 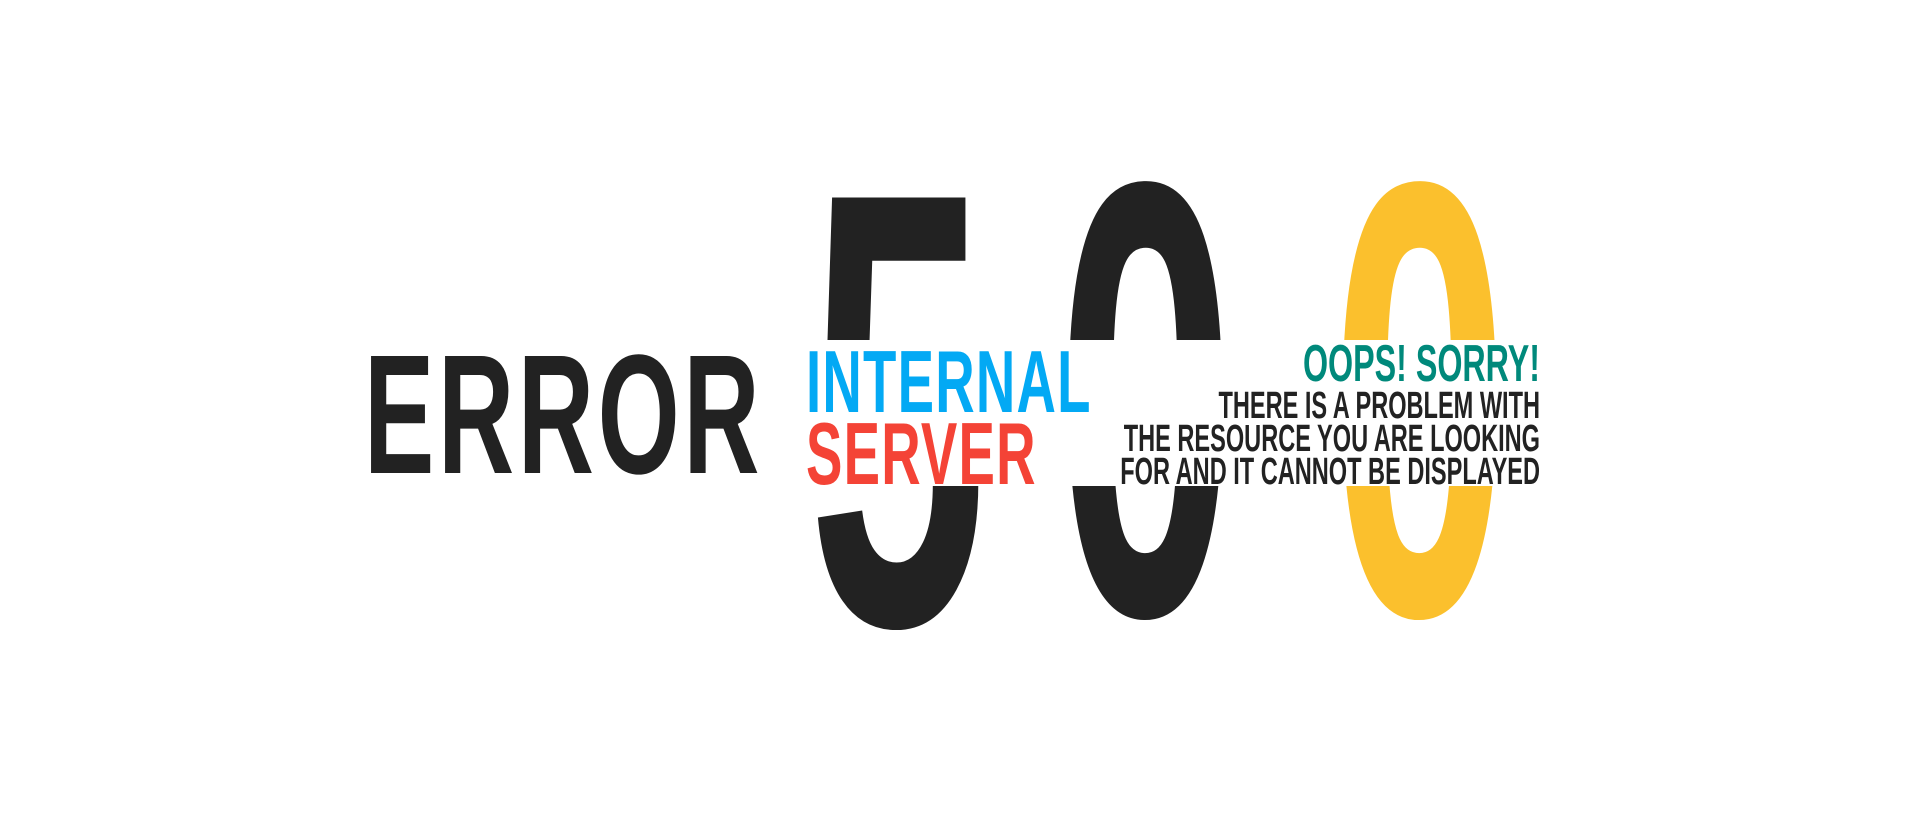 I want to click on error-label: ERROR, so click(x=564, y=415).